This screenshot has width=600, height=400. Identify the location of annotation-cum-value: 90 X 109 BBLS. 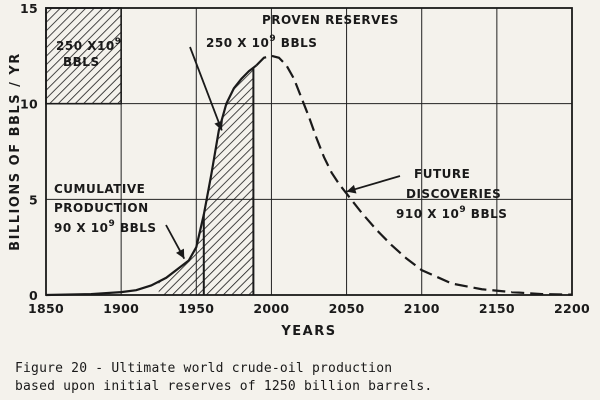
(105, 227).